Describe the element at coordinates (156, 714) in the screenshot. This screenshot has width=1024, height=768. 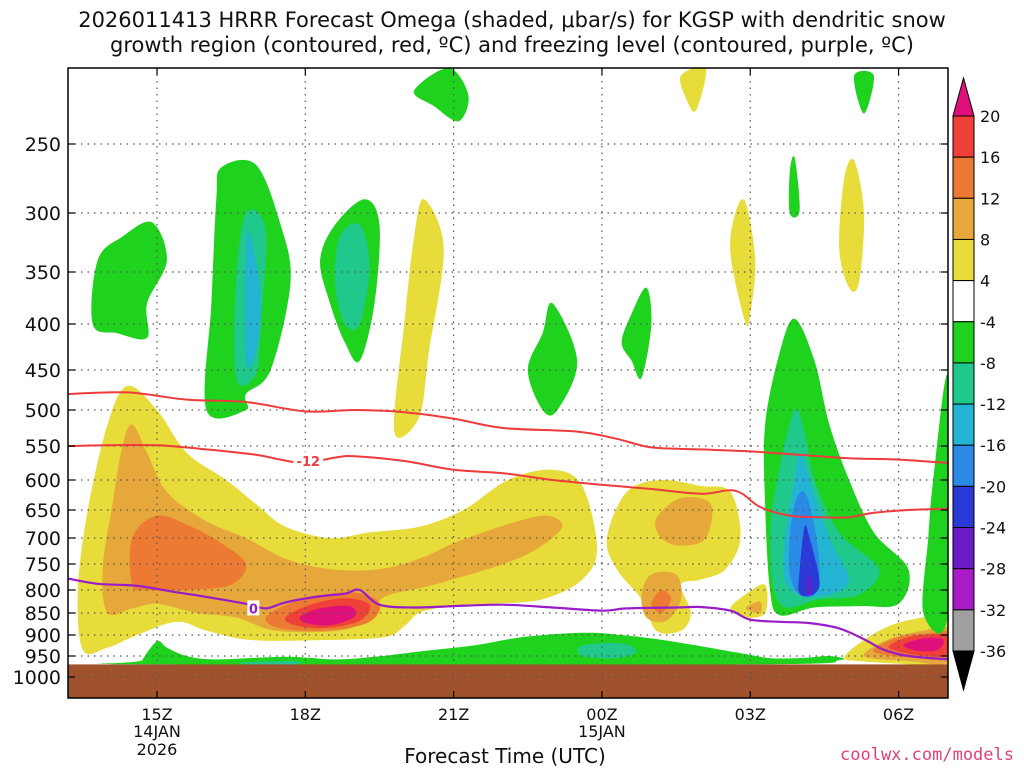
I see `x-tick-label: 15Z` at that location.